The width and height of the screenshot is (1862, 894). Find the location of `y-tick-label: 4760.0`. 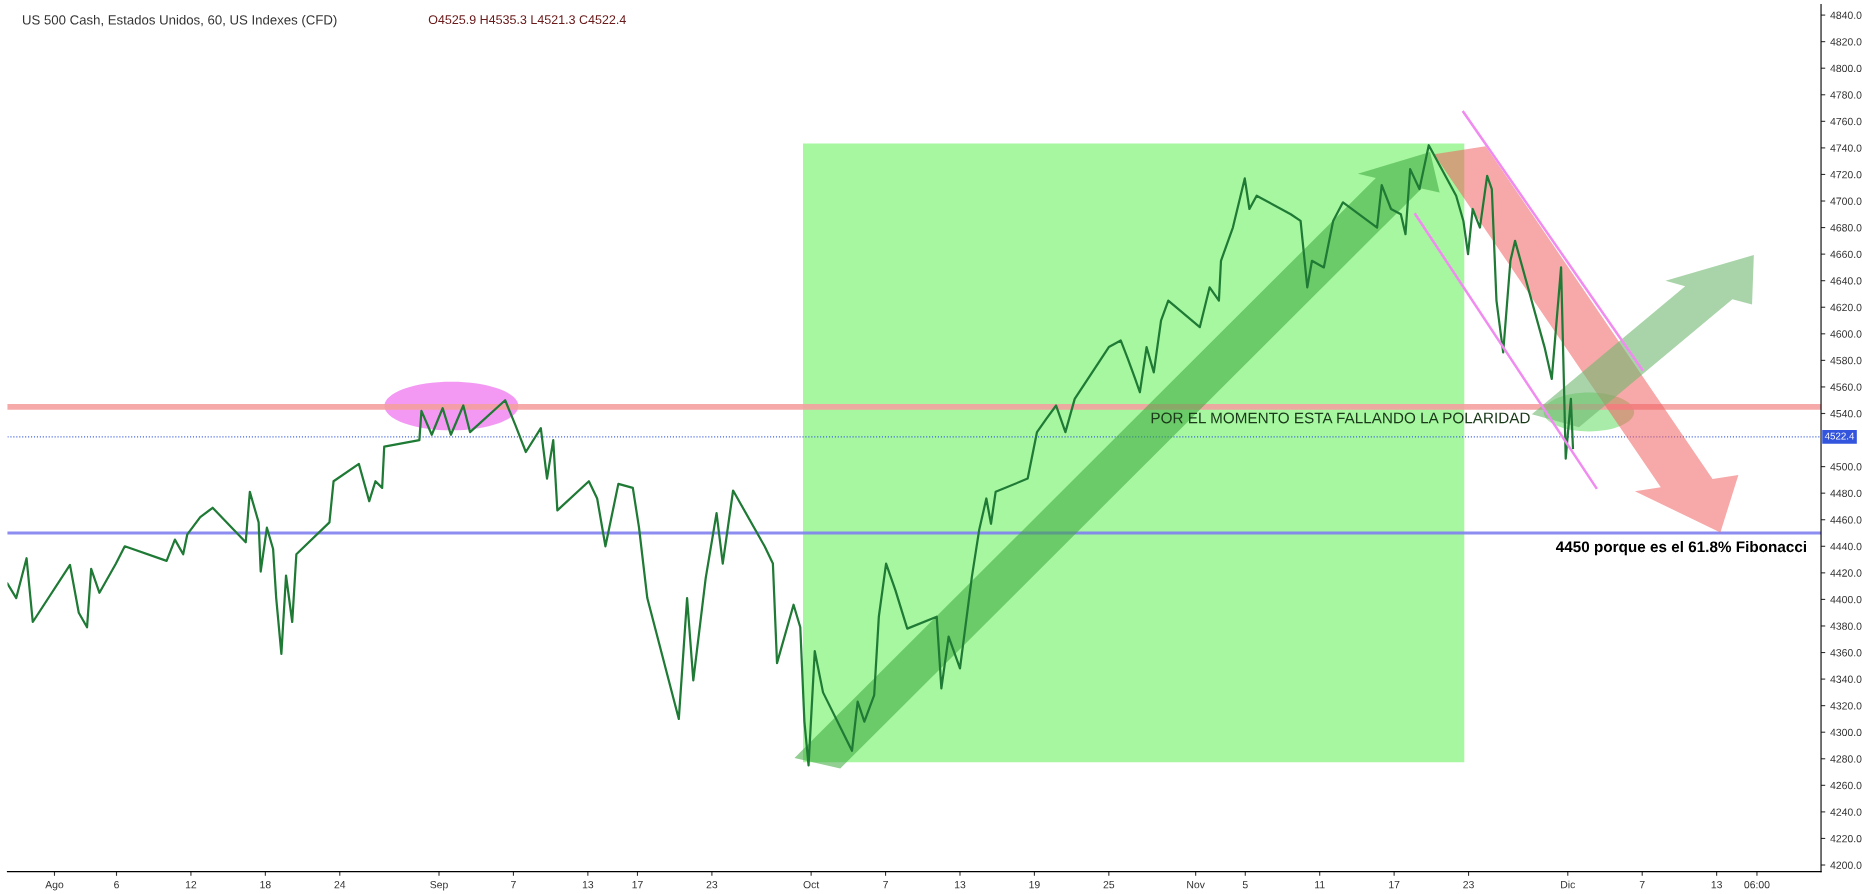

y-tick-label: 4760.0 is located at coordinates (1846, 121).